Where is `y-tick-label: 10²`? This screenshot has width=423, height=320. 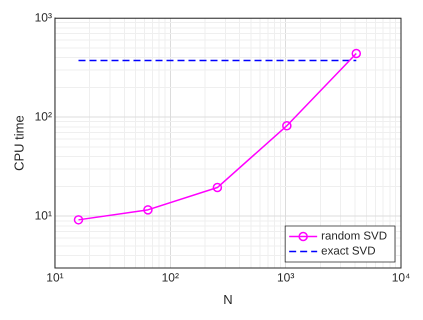 y-tick-label: 10² is located at coordinates (43, 117).